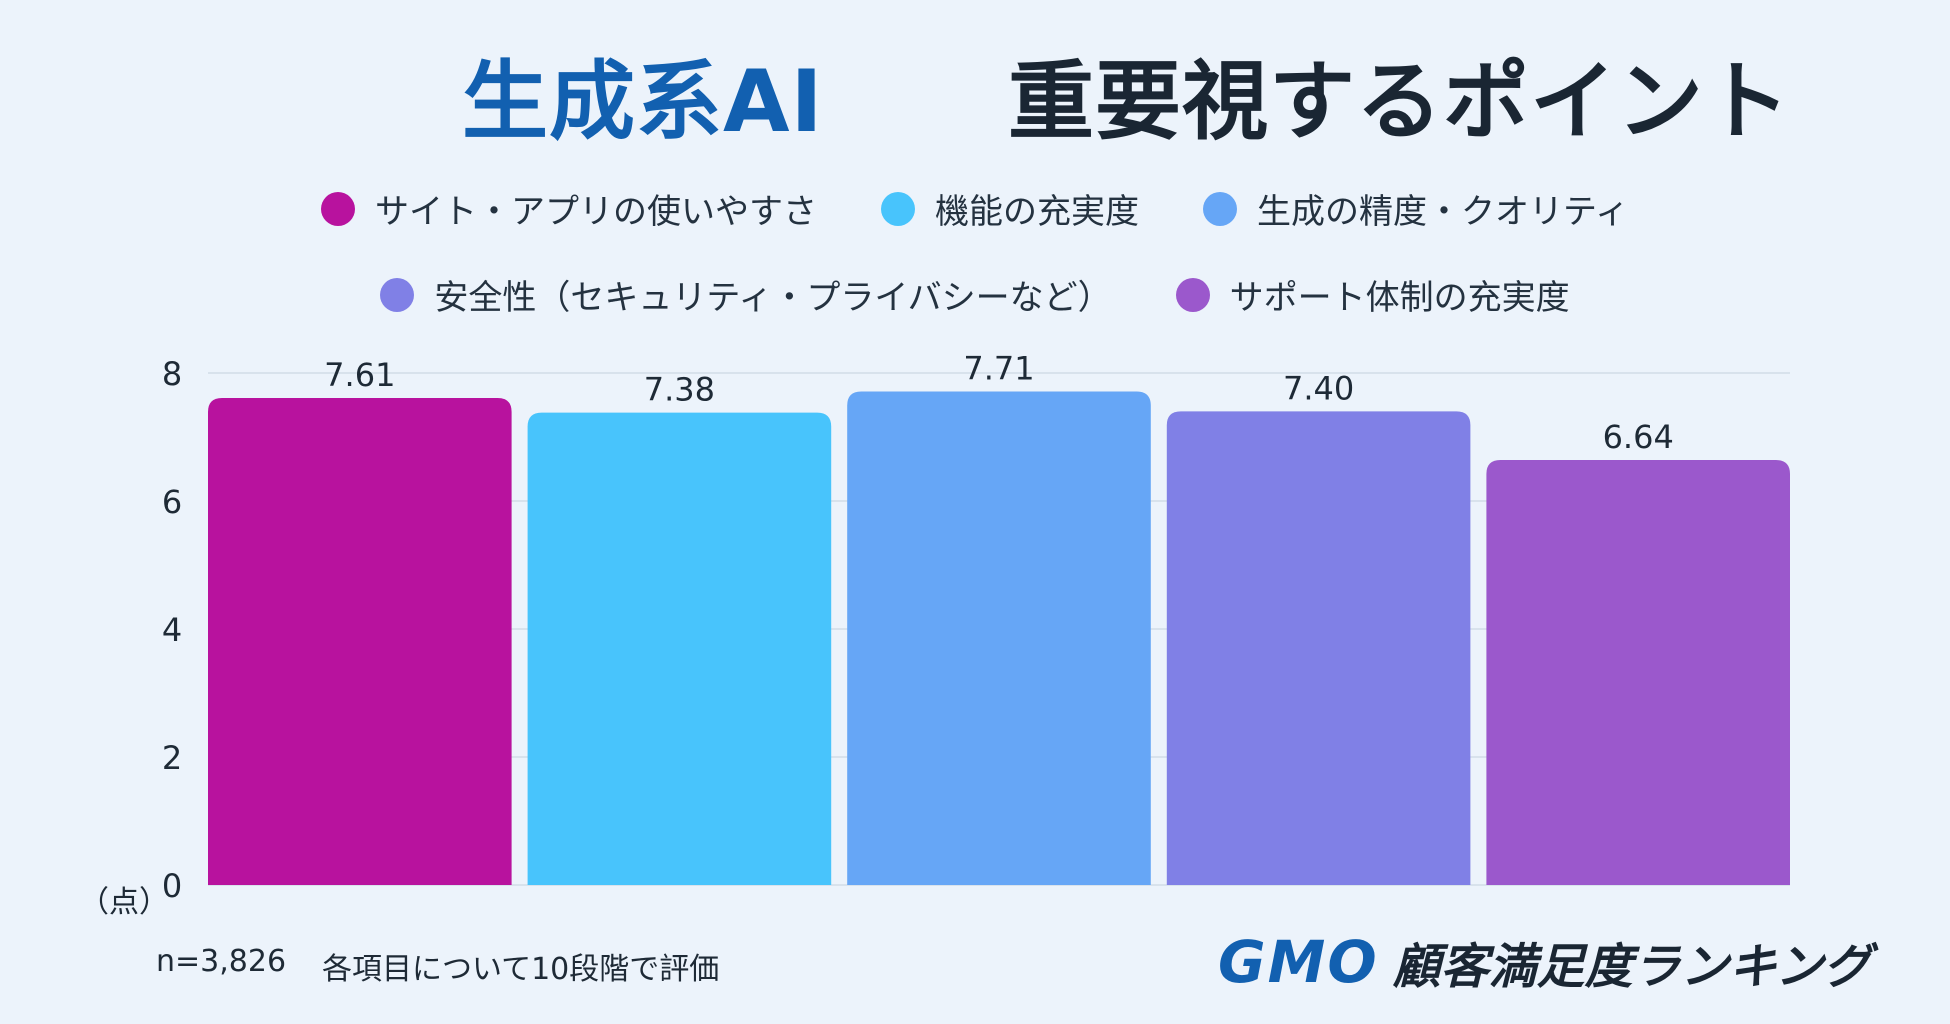  I want to click on legend-item-security: 安全性（セキュリティ・プライバシーなど）, so click(746, 294).